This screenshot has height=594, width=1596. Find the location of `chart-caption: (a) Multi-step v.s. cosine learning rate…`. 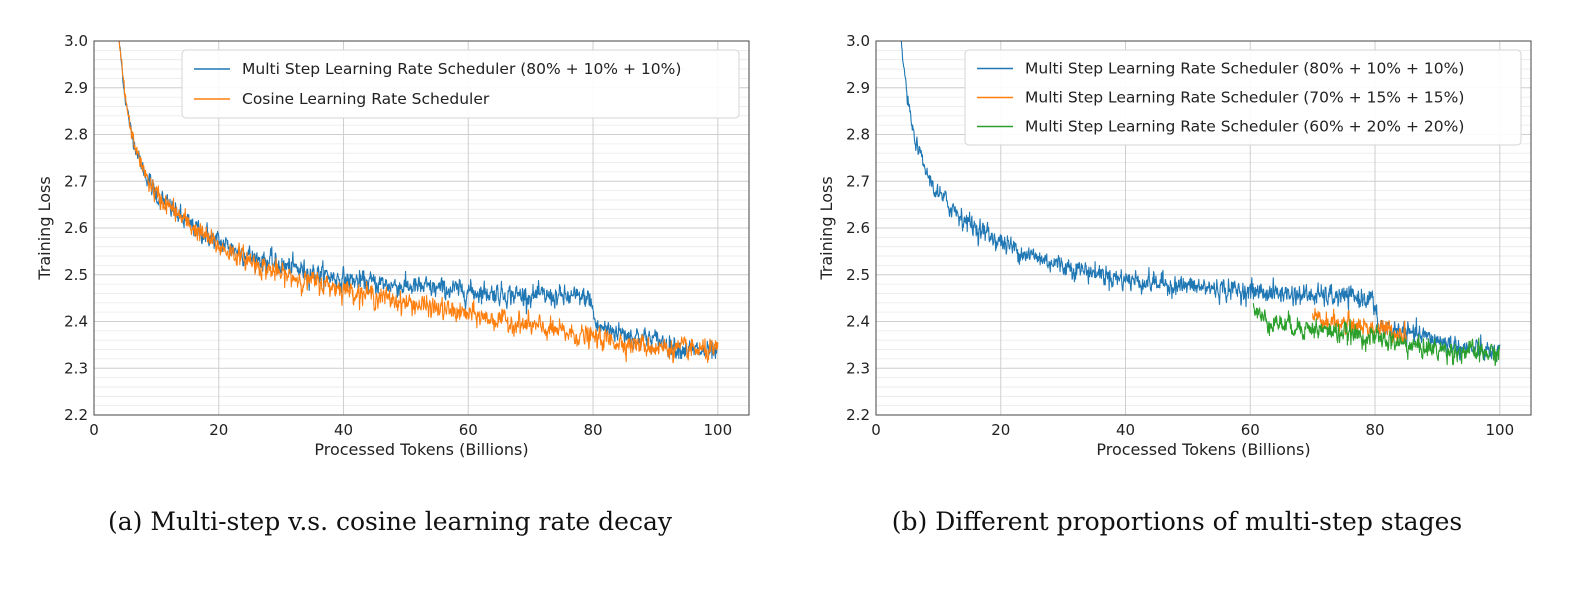

chart-caption: (a) Multi-step v.s. cosine learning rate… is located at coordinates (390, 521).